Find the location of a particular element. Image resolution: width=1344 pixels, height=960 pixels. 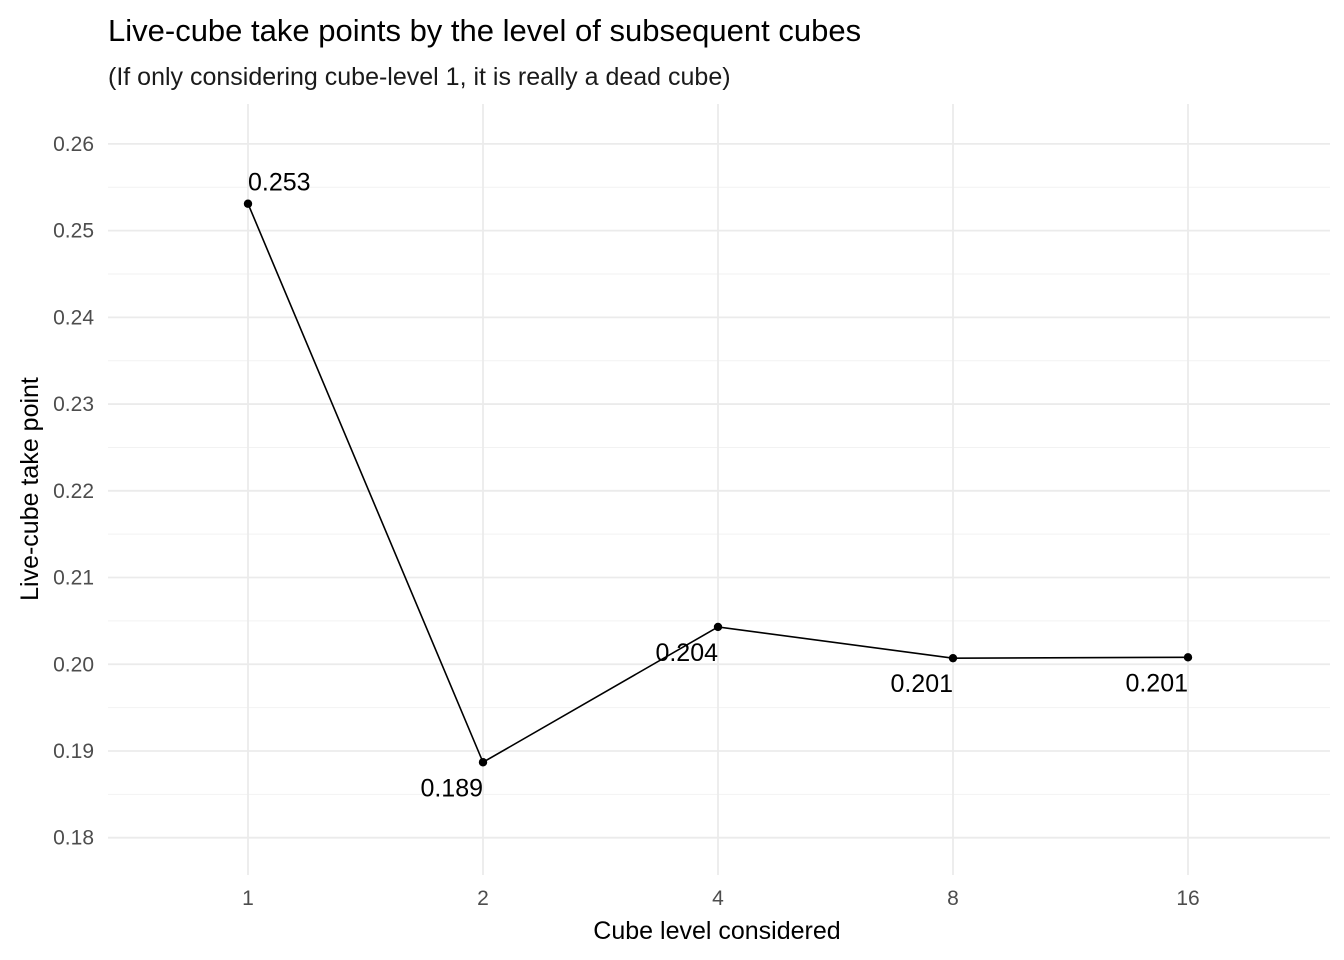

y-tick-label: 0.18 is located at coordinates (73, 838).